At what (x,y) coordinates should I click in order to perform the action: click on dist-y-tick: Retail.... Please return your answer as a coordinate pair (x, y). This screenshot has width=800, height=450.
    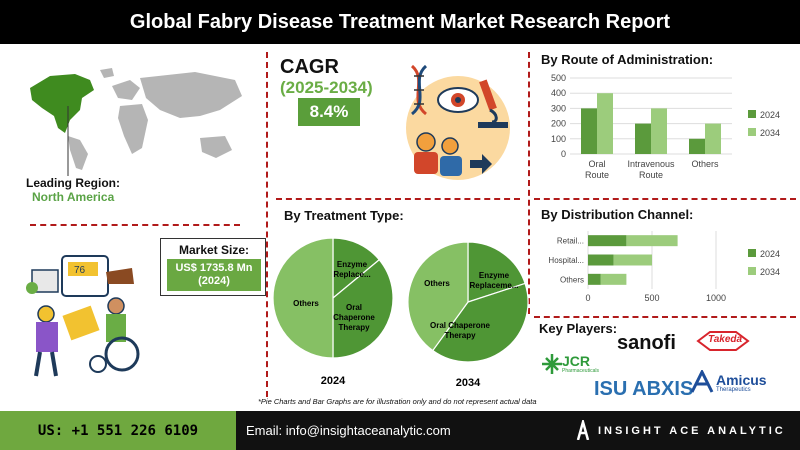
    Looking at the image, I should click on (570, 241).